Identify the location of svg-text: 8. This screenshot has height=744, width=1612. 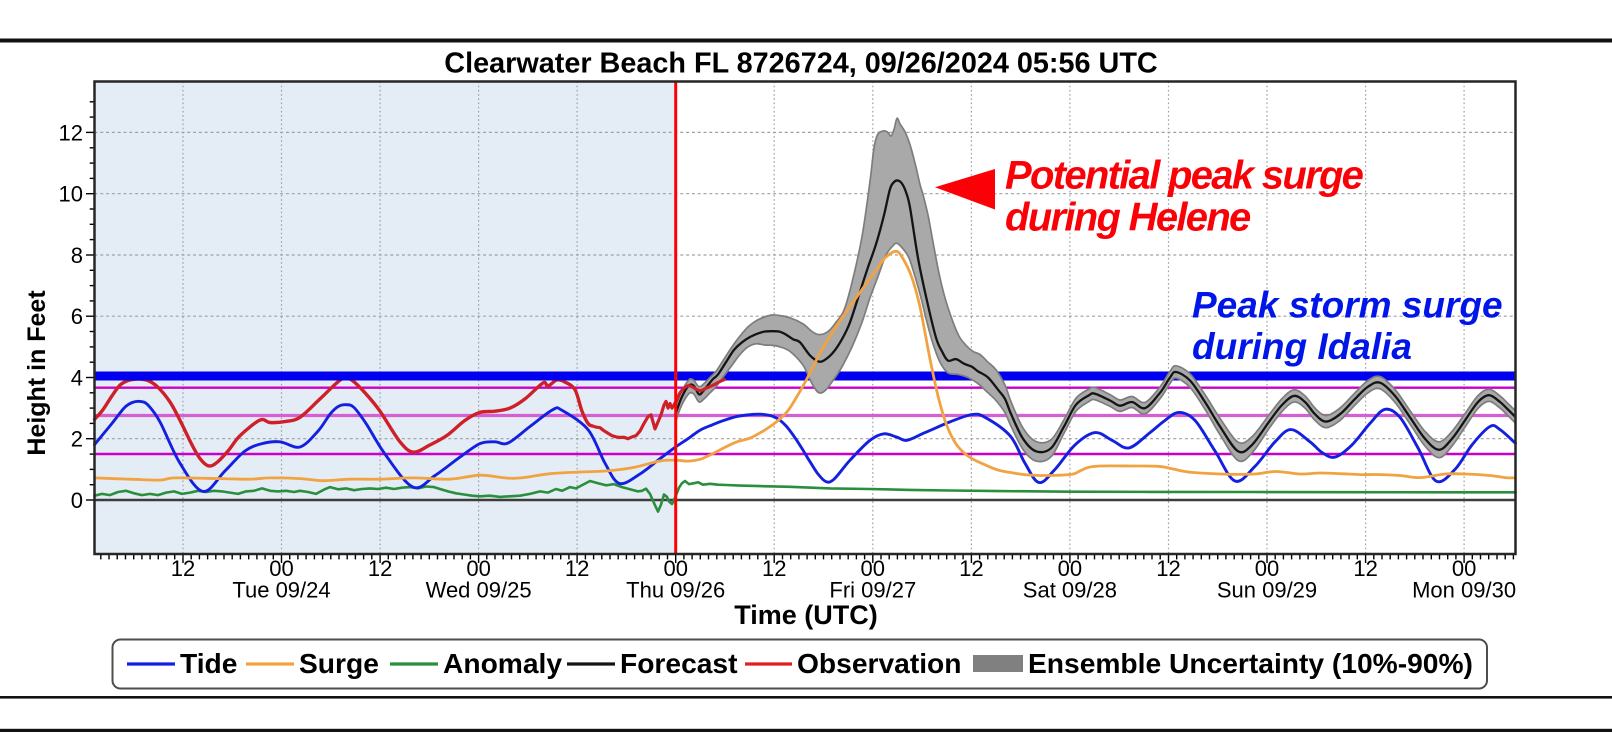
(77, 255).